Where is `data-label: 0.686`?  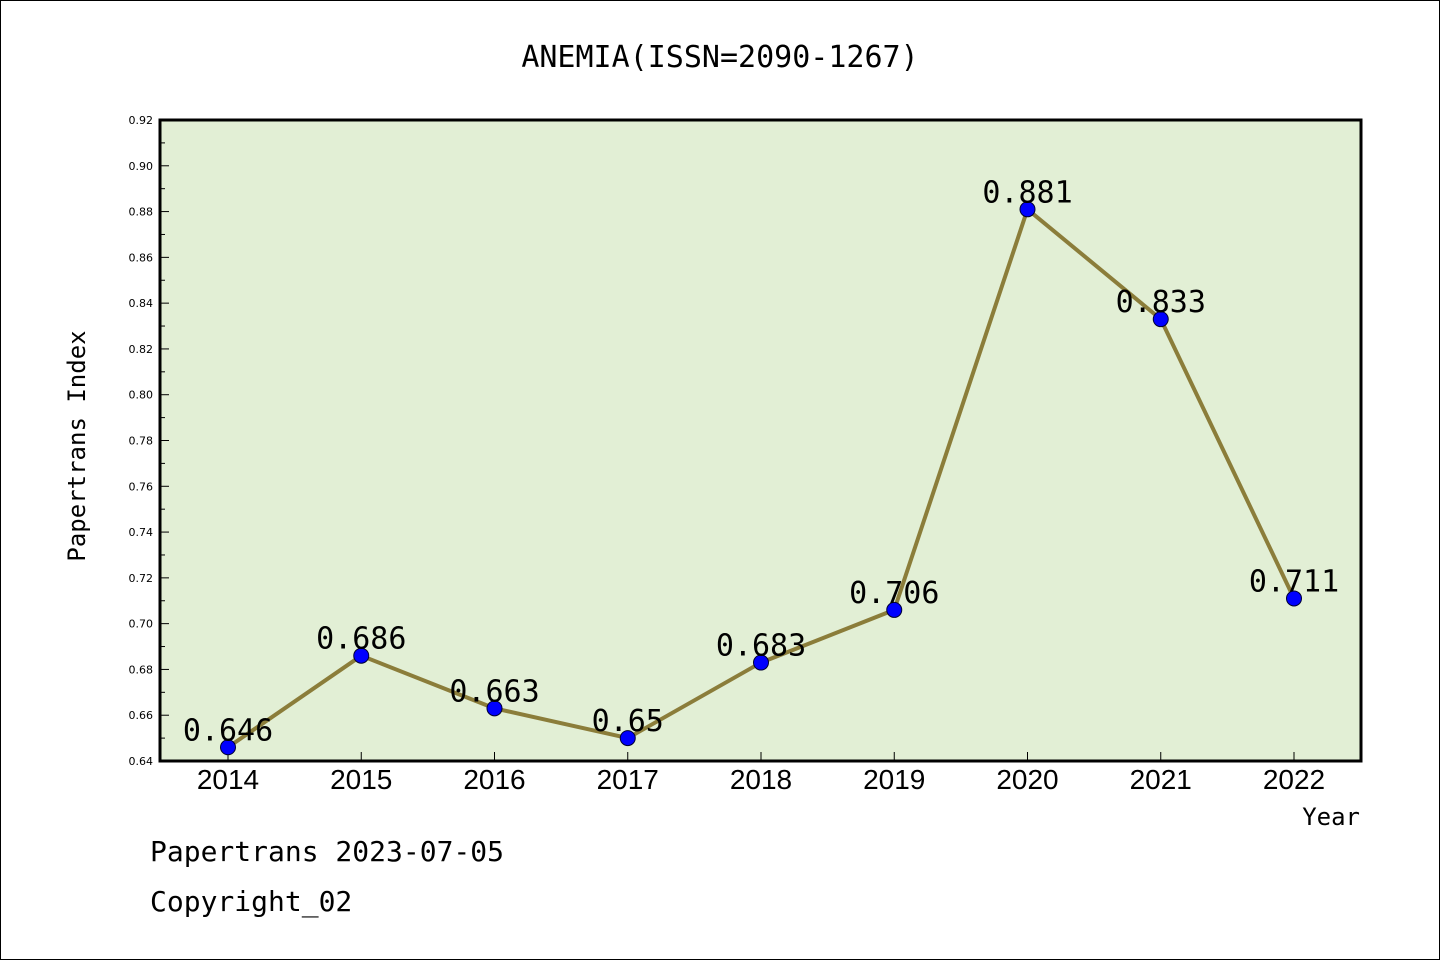 data-label: 0.686 is located at coordinates (361, 639).